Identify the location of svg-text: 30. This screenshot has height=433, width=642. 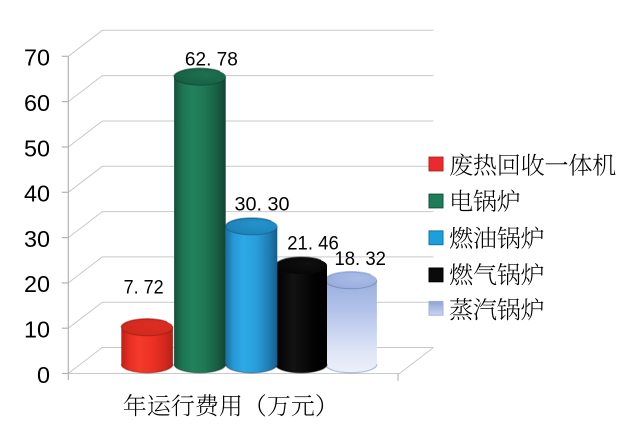
(37, 239).